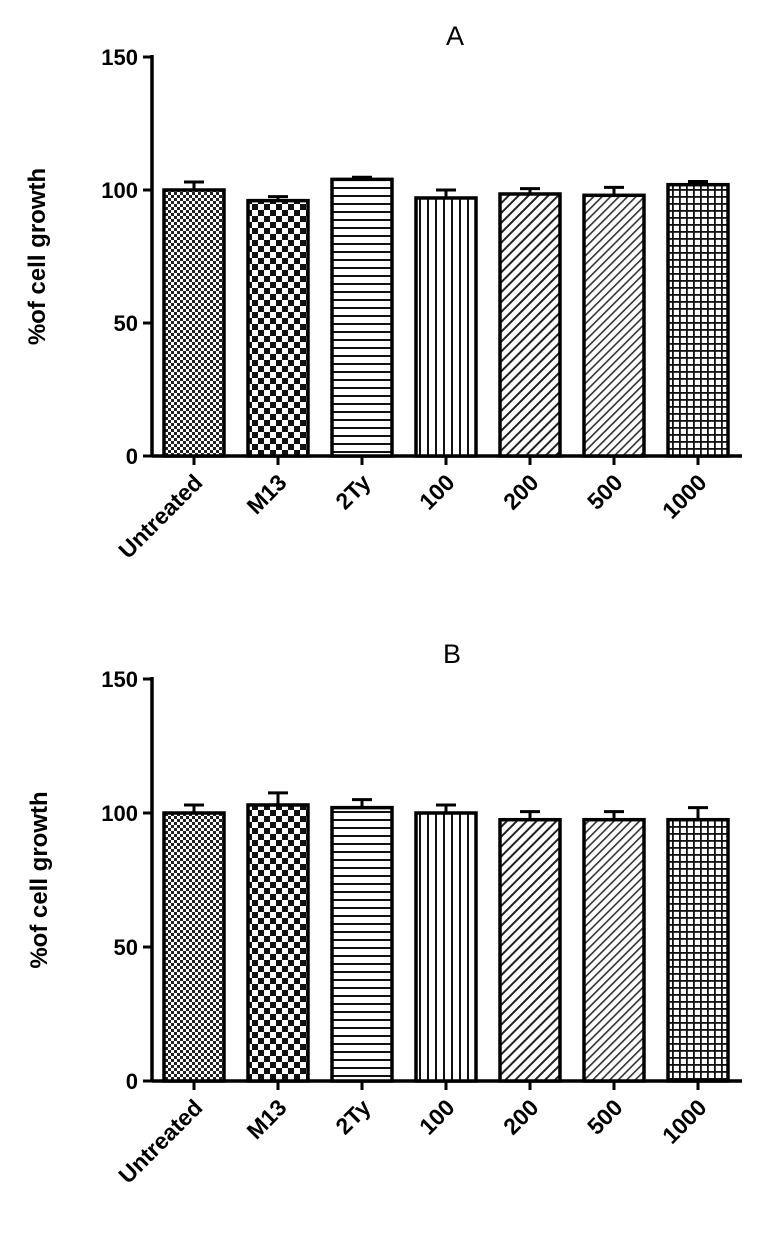  Describe the element at coordinates (455, 36) in the screenshot. I see `panel-title: A` at that location.